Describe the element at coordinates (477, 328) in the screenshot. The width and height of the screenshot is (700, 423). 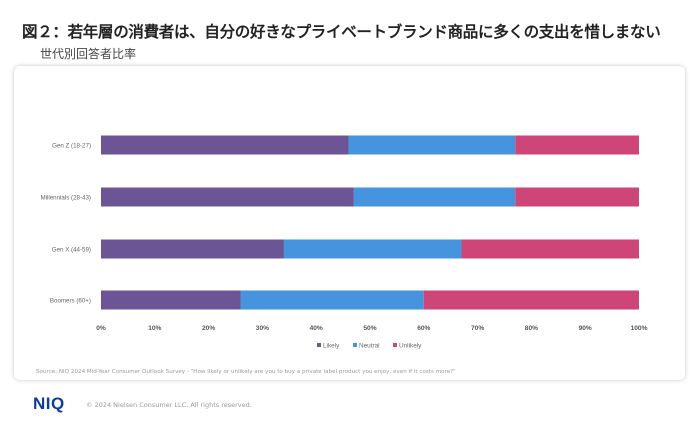
I see `x-tick-label: 70%` at that location.